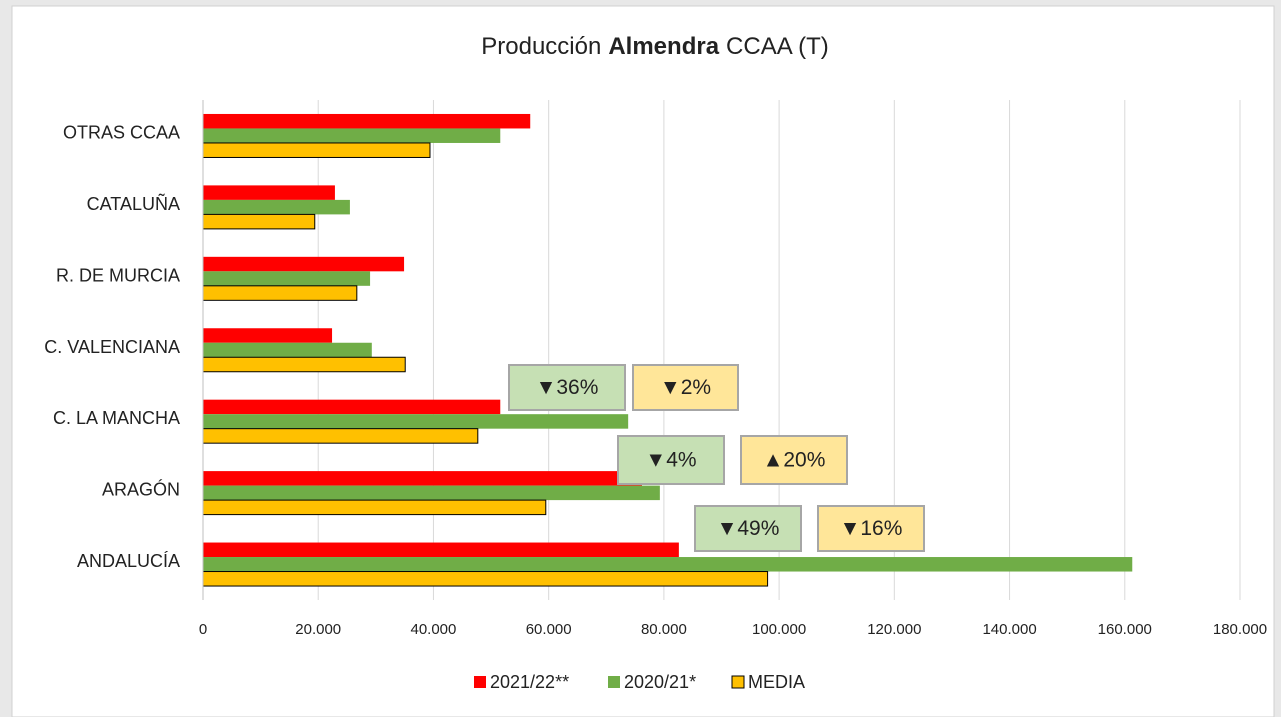  Describe the element at coordinates (664, 629) in the screenshot. I see `x-tick-label: 80.000` at that location.